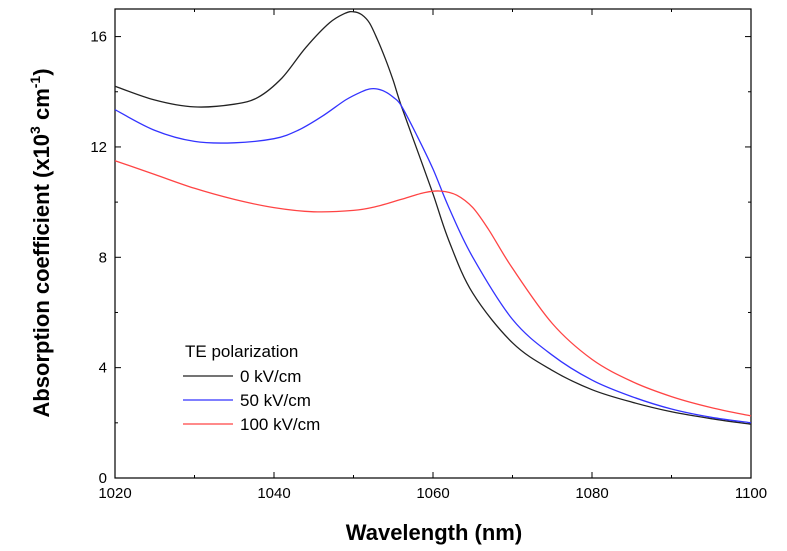  What do you see at coordinates (751, 493) in the screenshot?
I see `x-tick-label: 1100` at bounding box center [751, 493].